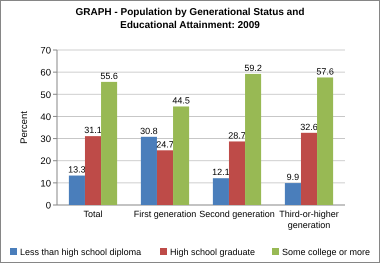 This screenshot has height=263, width=380. What do you see at coordinates (213, 252) in the screenshot?
I see `legend-label: High school graduate` at bounding box center [213, 252].